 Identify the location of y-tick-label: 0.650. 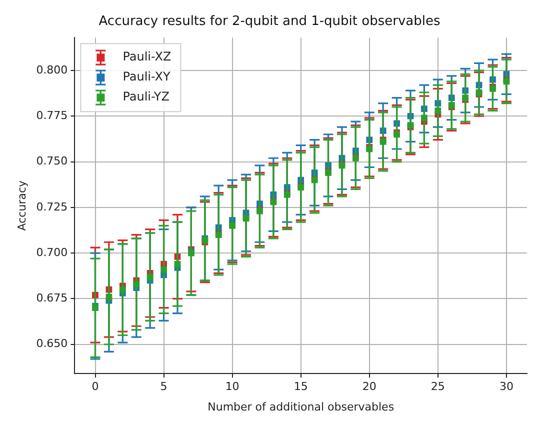
(52, 343).